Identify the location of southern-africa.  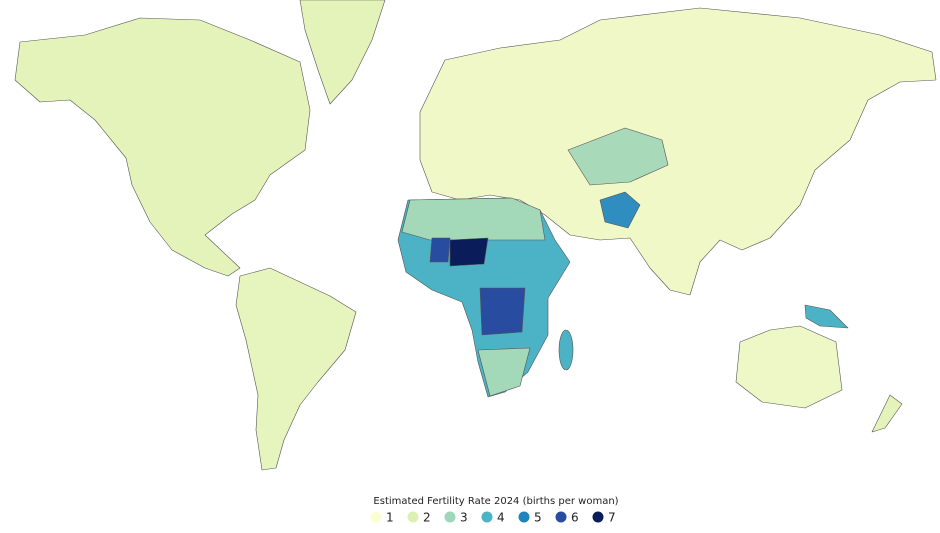
(504, 372).